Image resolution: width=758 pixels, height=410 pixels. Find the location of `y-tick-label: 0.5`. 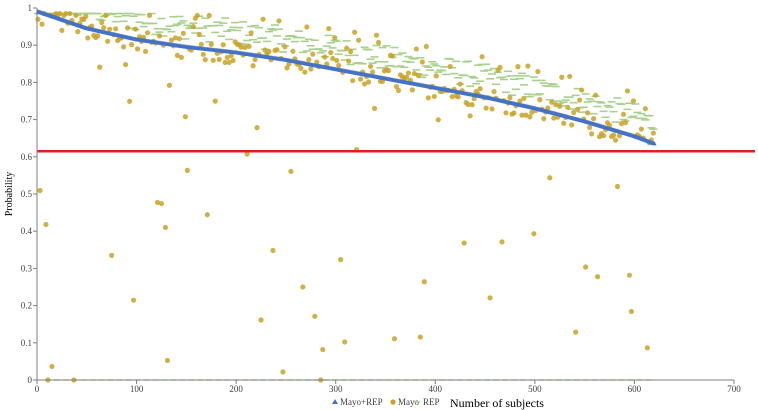

y-tick-label: 0.5 is located at coordinates (27, 194).